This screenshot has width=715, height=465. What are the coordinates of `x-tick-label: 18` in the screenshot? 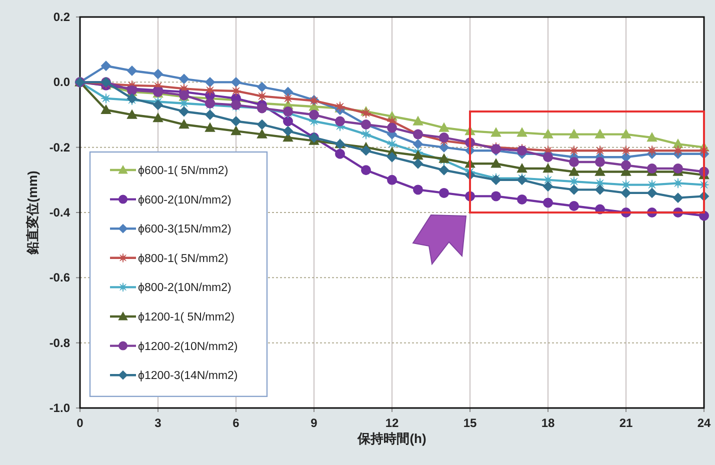 It's located at (548, 423).